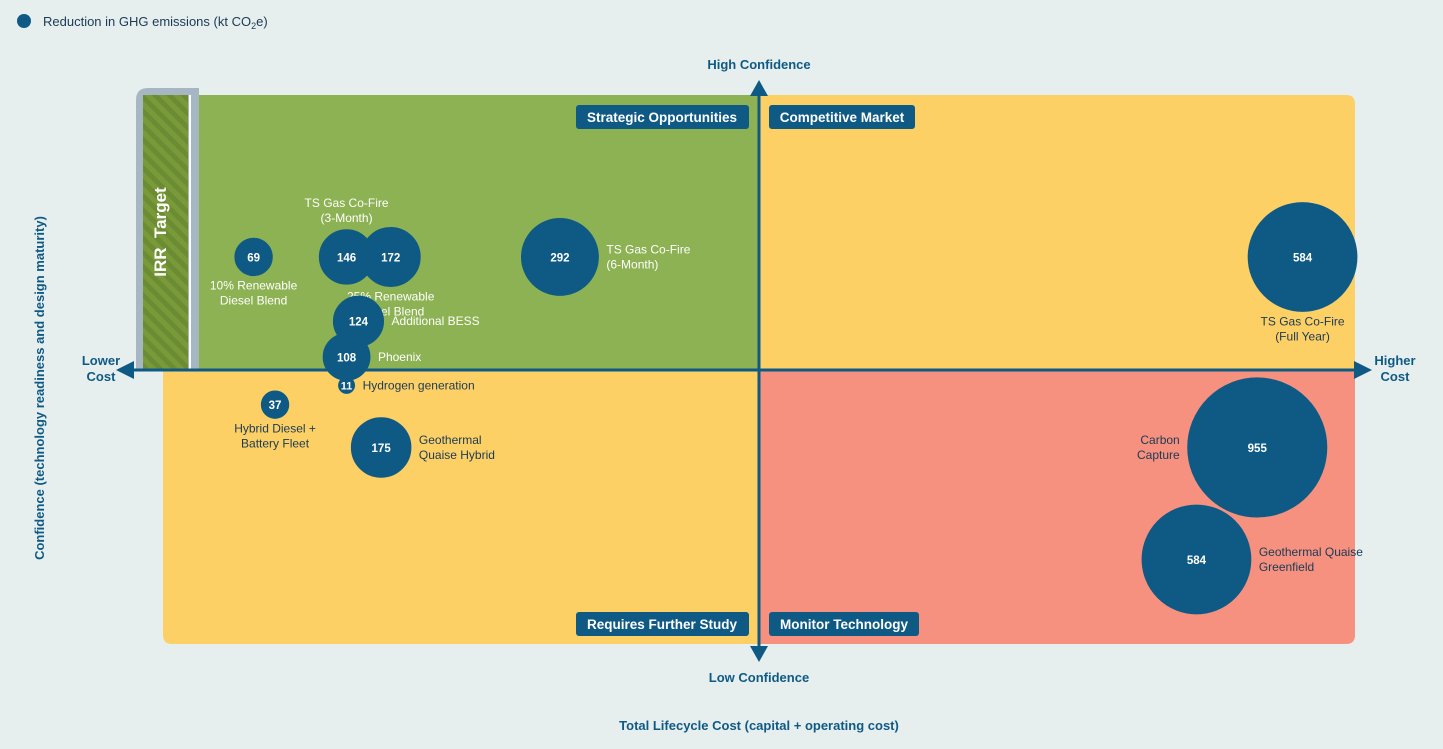 Image resolution: width=1443 pixels, height=749 pixels. What do you see at coordinates (648, 256) in the screenshot?
I see `bubble-label: TS Gas Co-Fire (6-Month)` at bounding box center [648, 256].